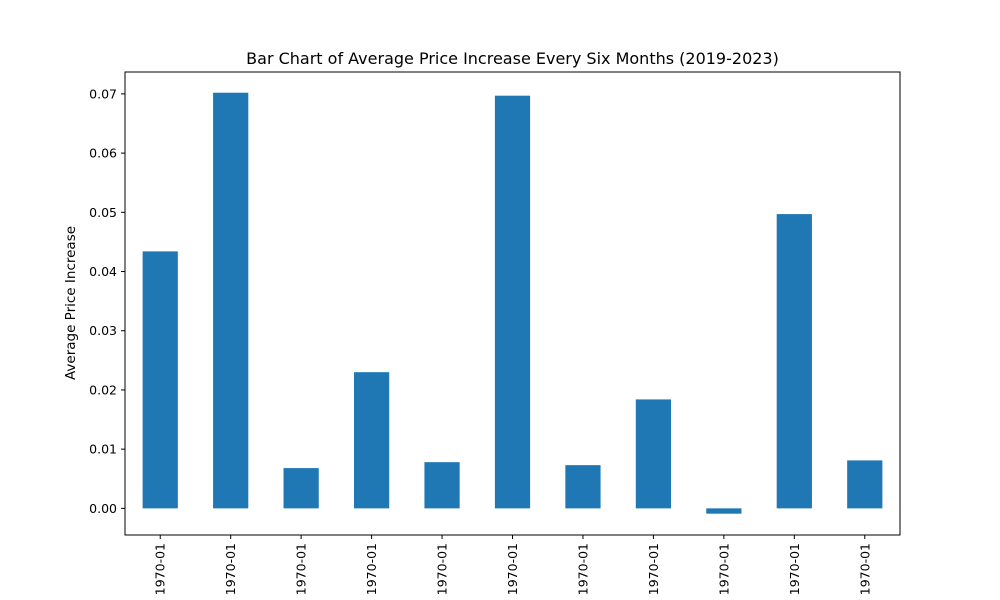 This screenshot has height=600, width=1000. Describe the element at coordinates (103, 389) in the screenshot. I see `y-tick-label-2: 0.02` at that location.